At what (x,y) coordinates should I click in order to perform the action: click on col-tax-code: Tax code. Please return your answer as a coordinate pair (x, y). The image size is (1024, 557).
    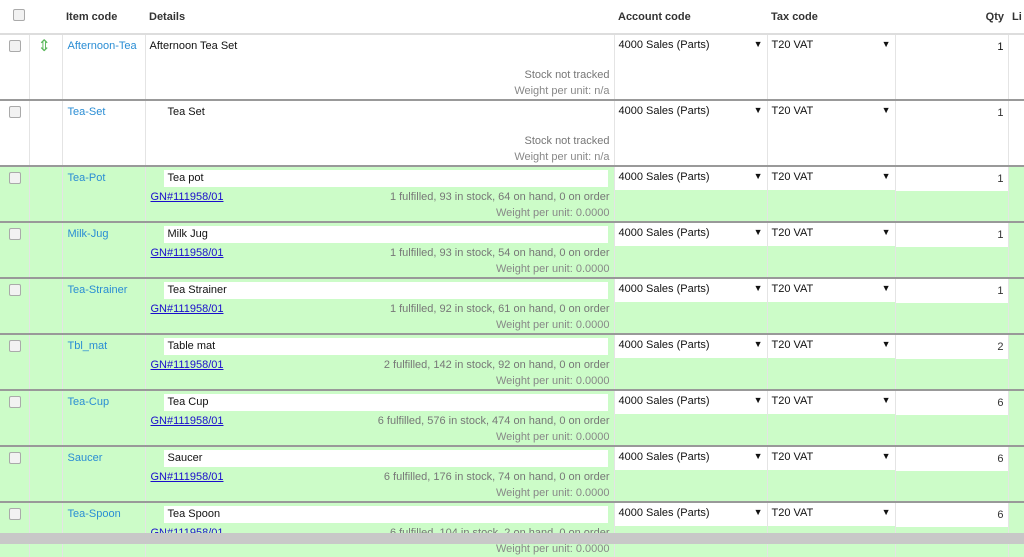
    Looking at the image, I should click on (831, 17).